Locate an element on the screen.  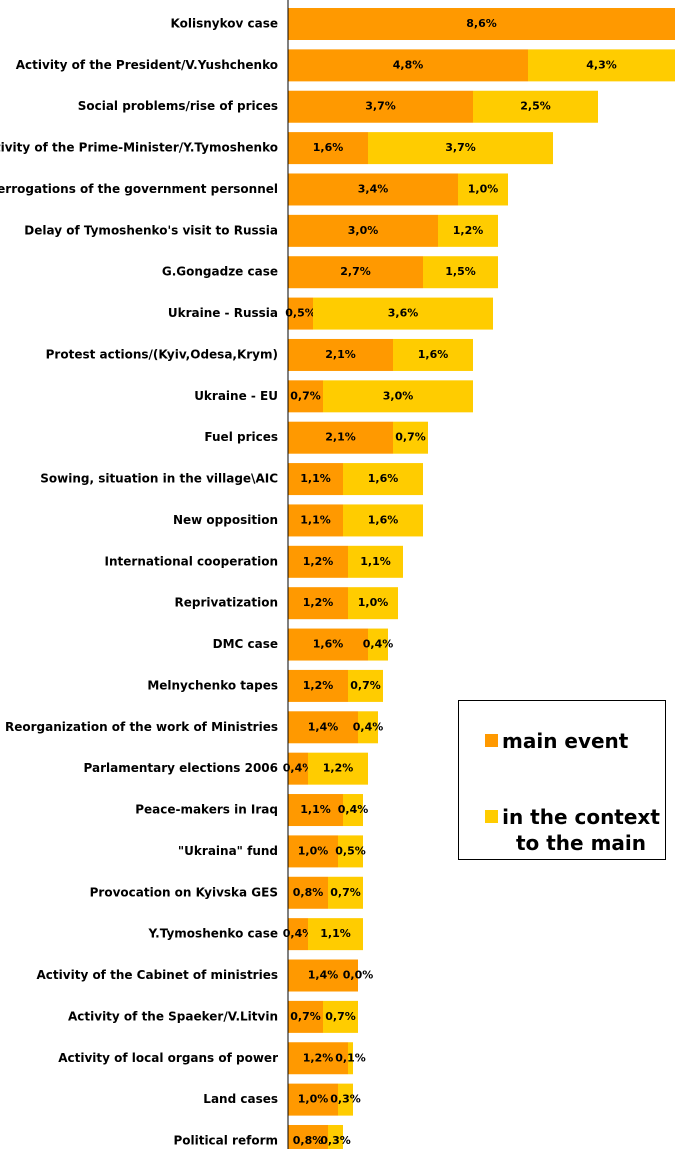
legend: main event in the context to the main is located at coordinates (562, 780).